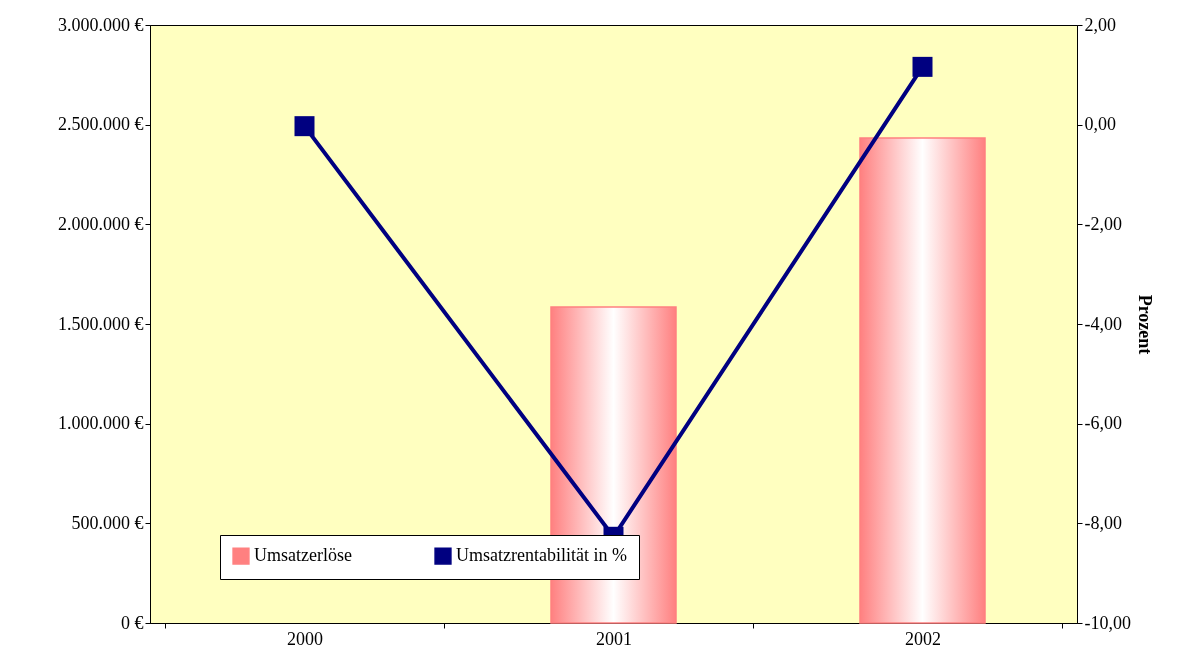 This screenshot has width=1197, height=668. What do you see at coordinates (1103, 522) in the screenshot?
I see `y2-tick-label: -8,00` at bounding box center [1103, 522].